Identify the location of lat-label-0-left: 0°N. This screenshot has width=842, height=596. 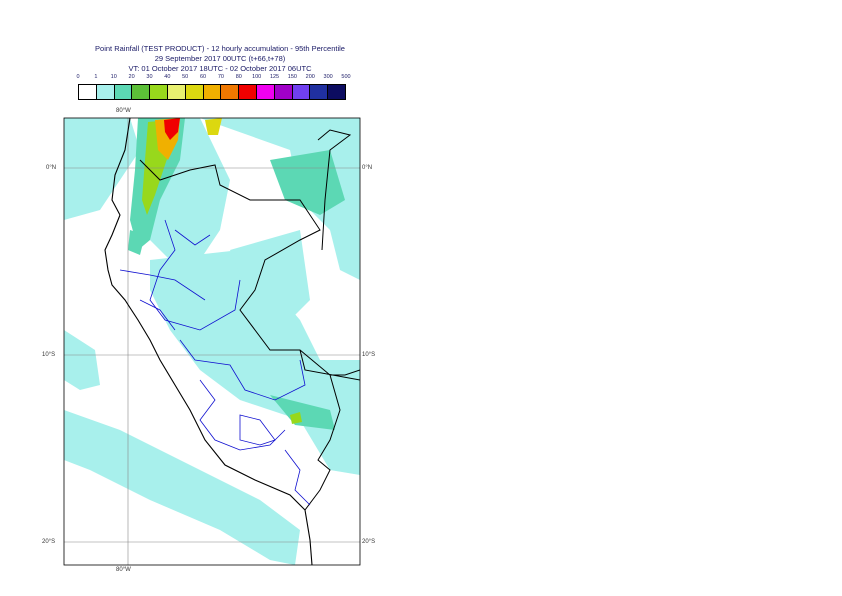
(51, 168).